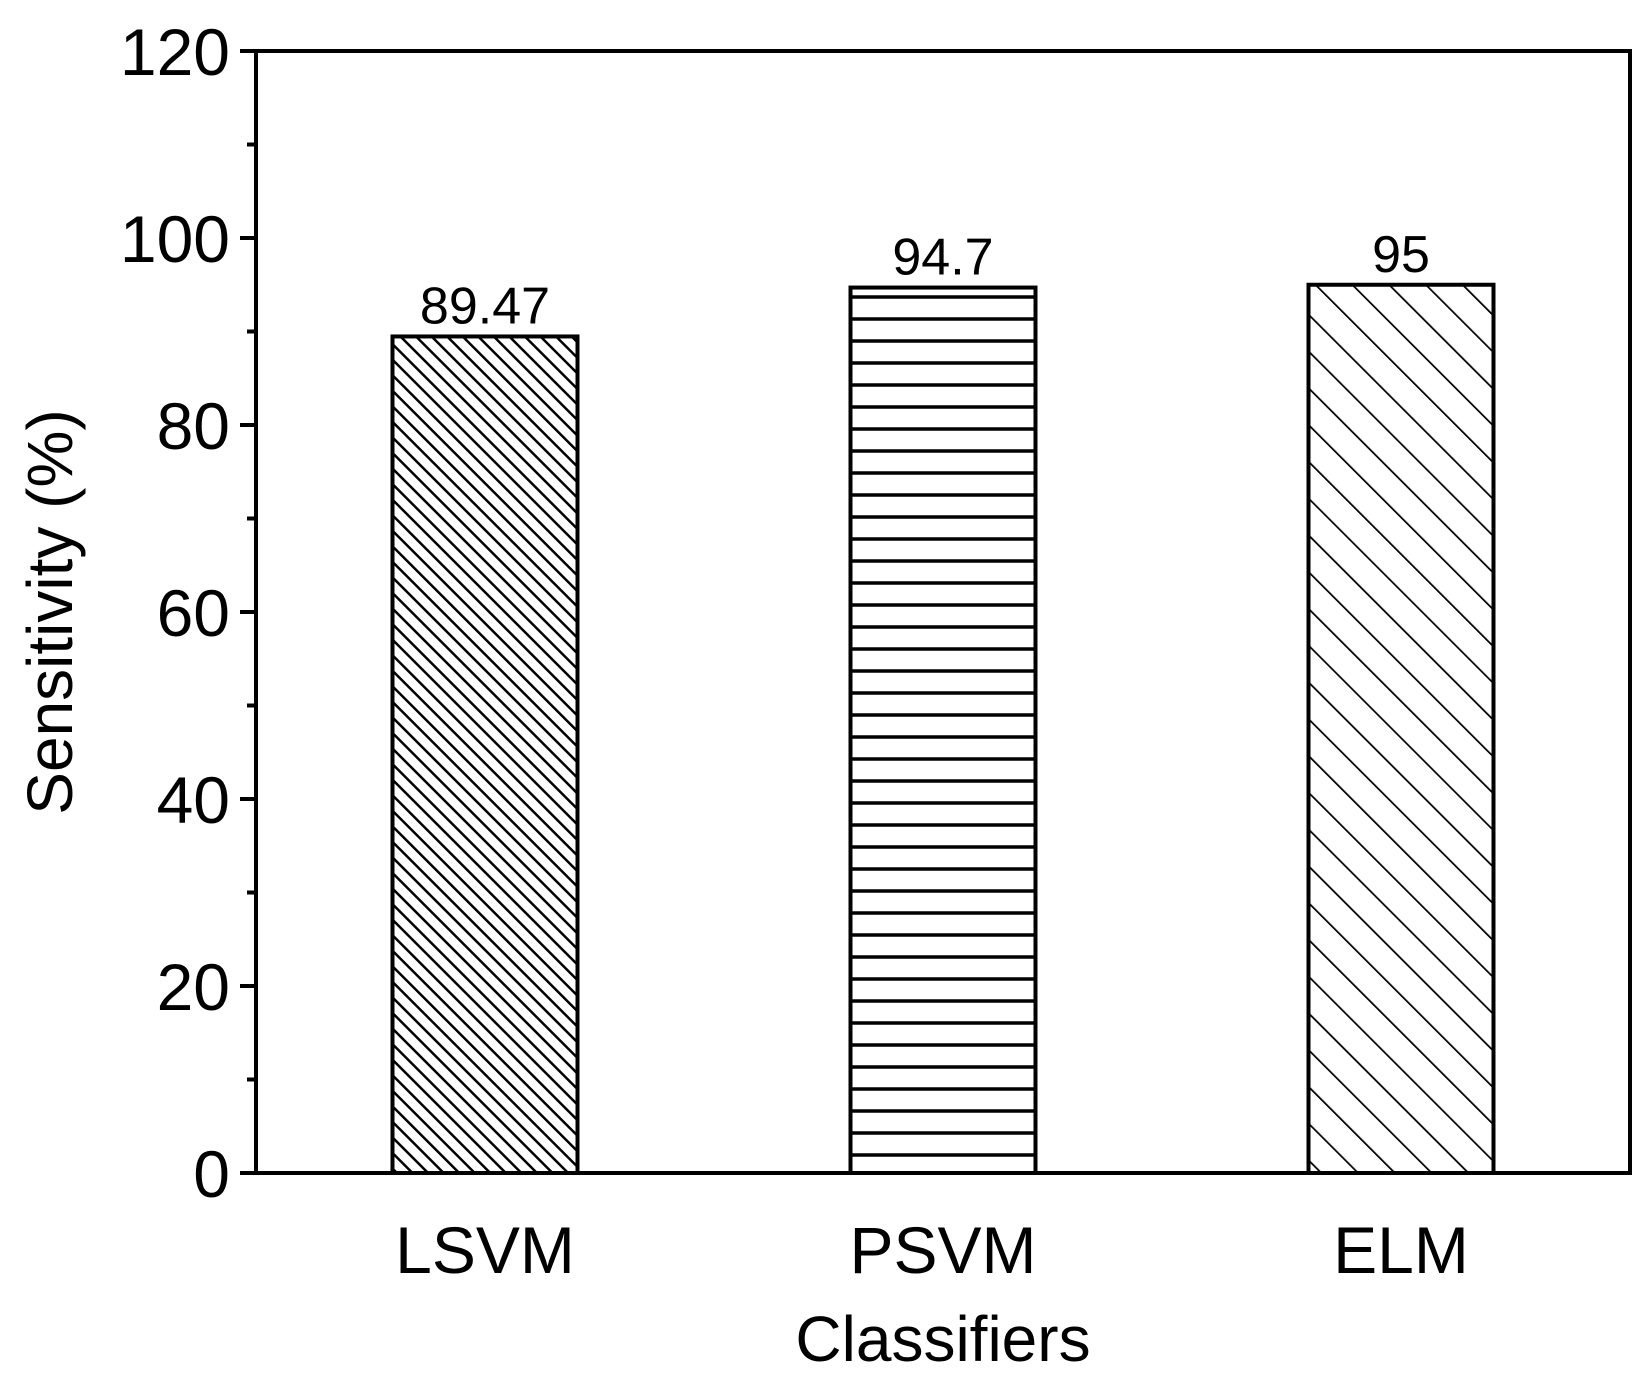  Describe the element at coordinates (485, 1250) in the screenshot. I see `x-tick-label: LSVM` at that location.